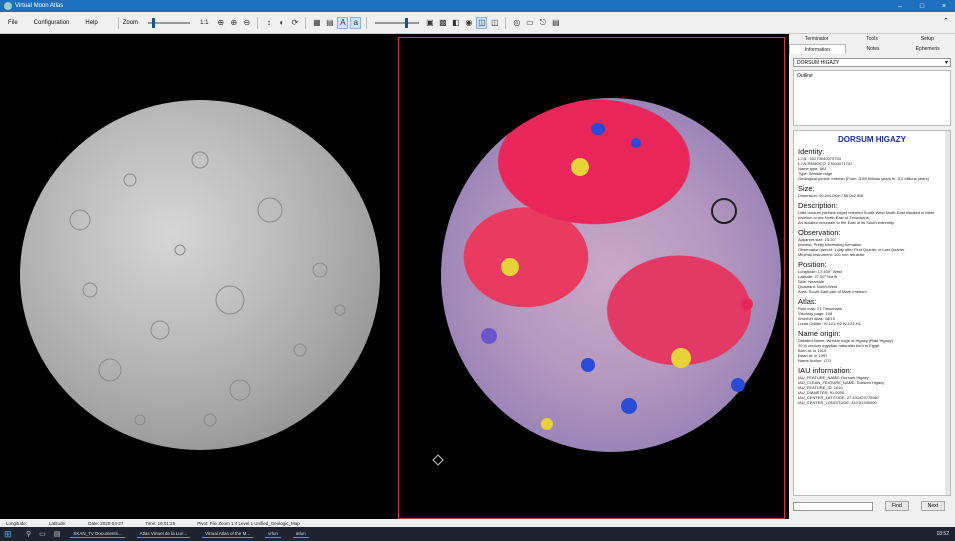 Image resolution: width=955 pixels, height=541 pixels. I want to click on zoom-slider-thumb, so click(154, 22).